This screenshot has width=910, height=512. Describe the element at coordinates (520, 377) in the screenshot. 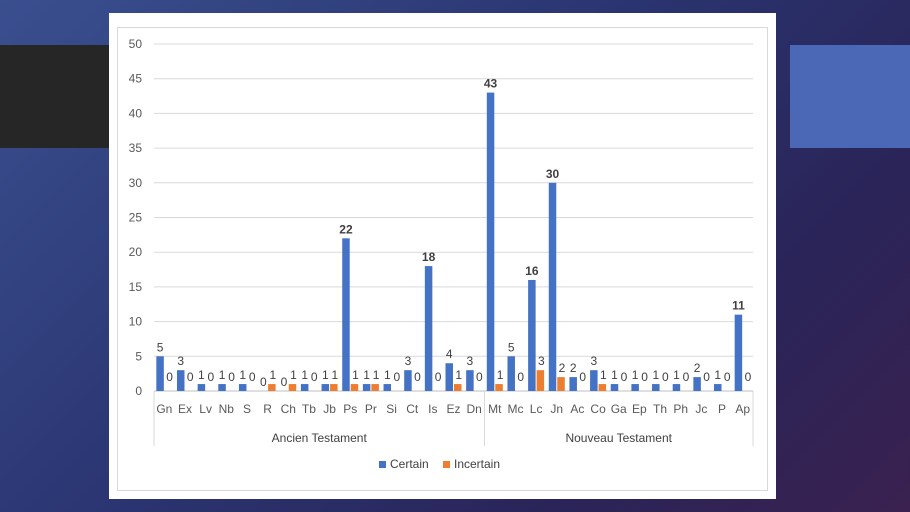

I see `data-label-incertain-Mc: 0` at that location.